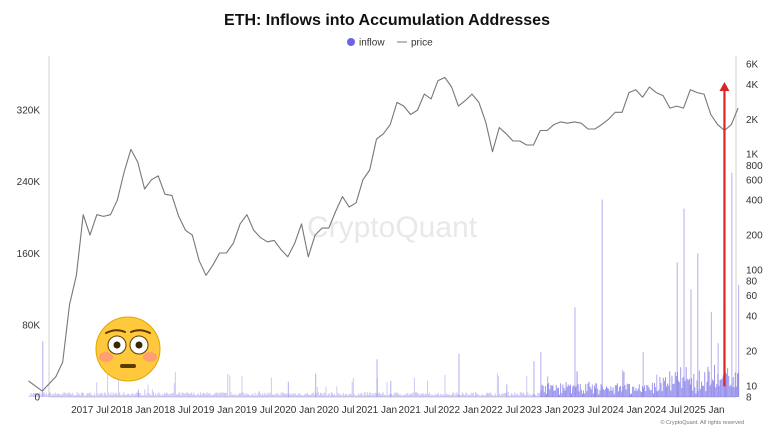  Describe the element at coordinates (172, 410) in the screenshot. I see `x-tick-label: 2018 Jul` at that location.